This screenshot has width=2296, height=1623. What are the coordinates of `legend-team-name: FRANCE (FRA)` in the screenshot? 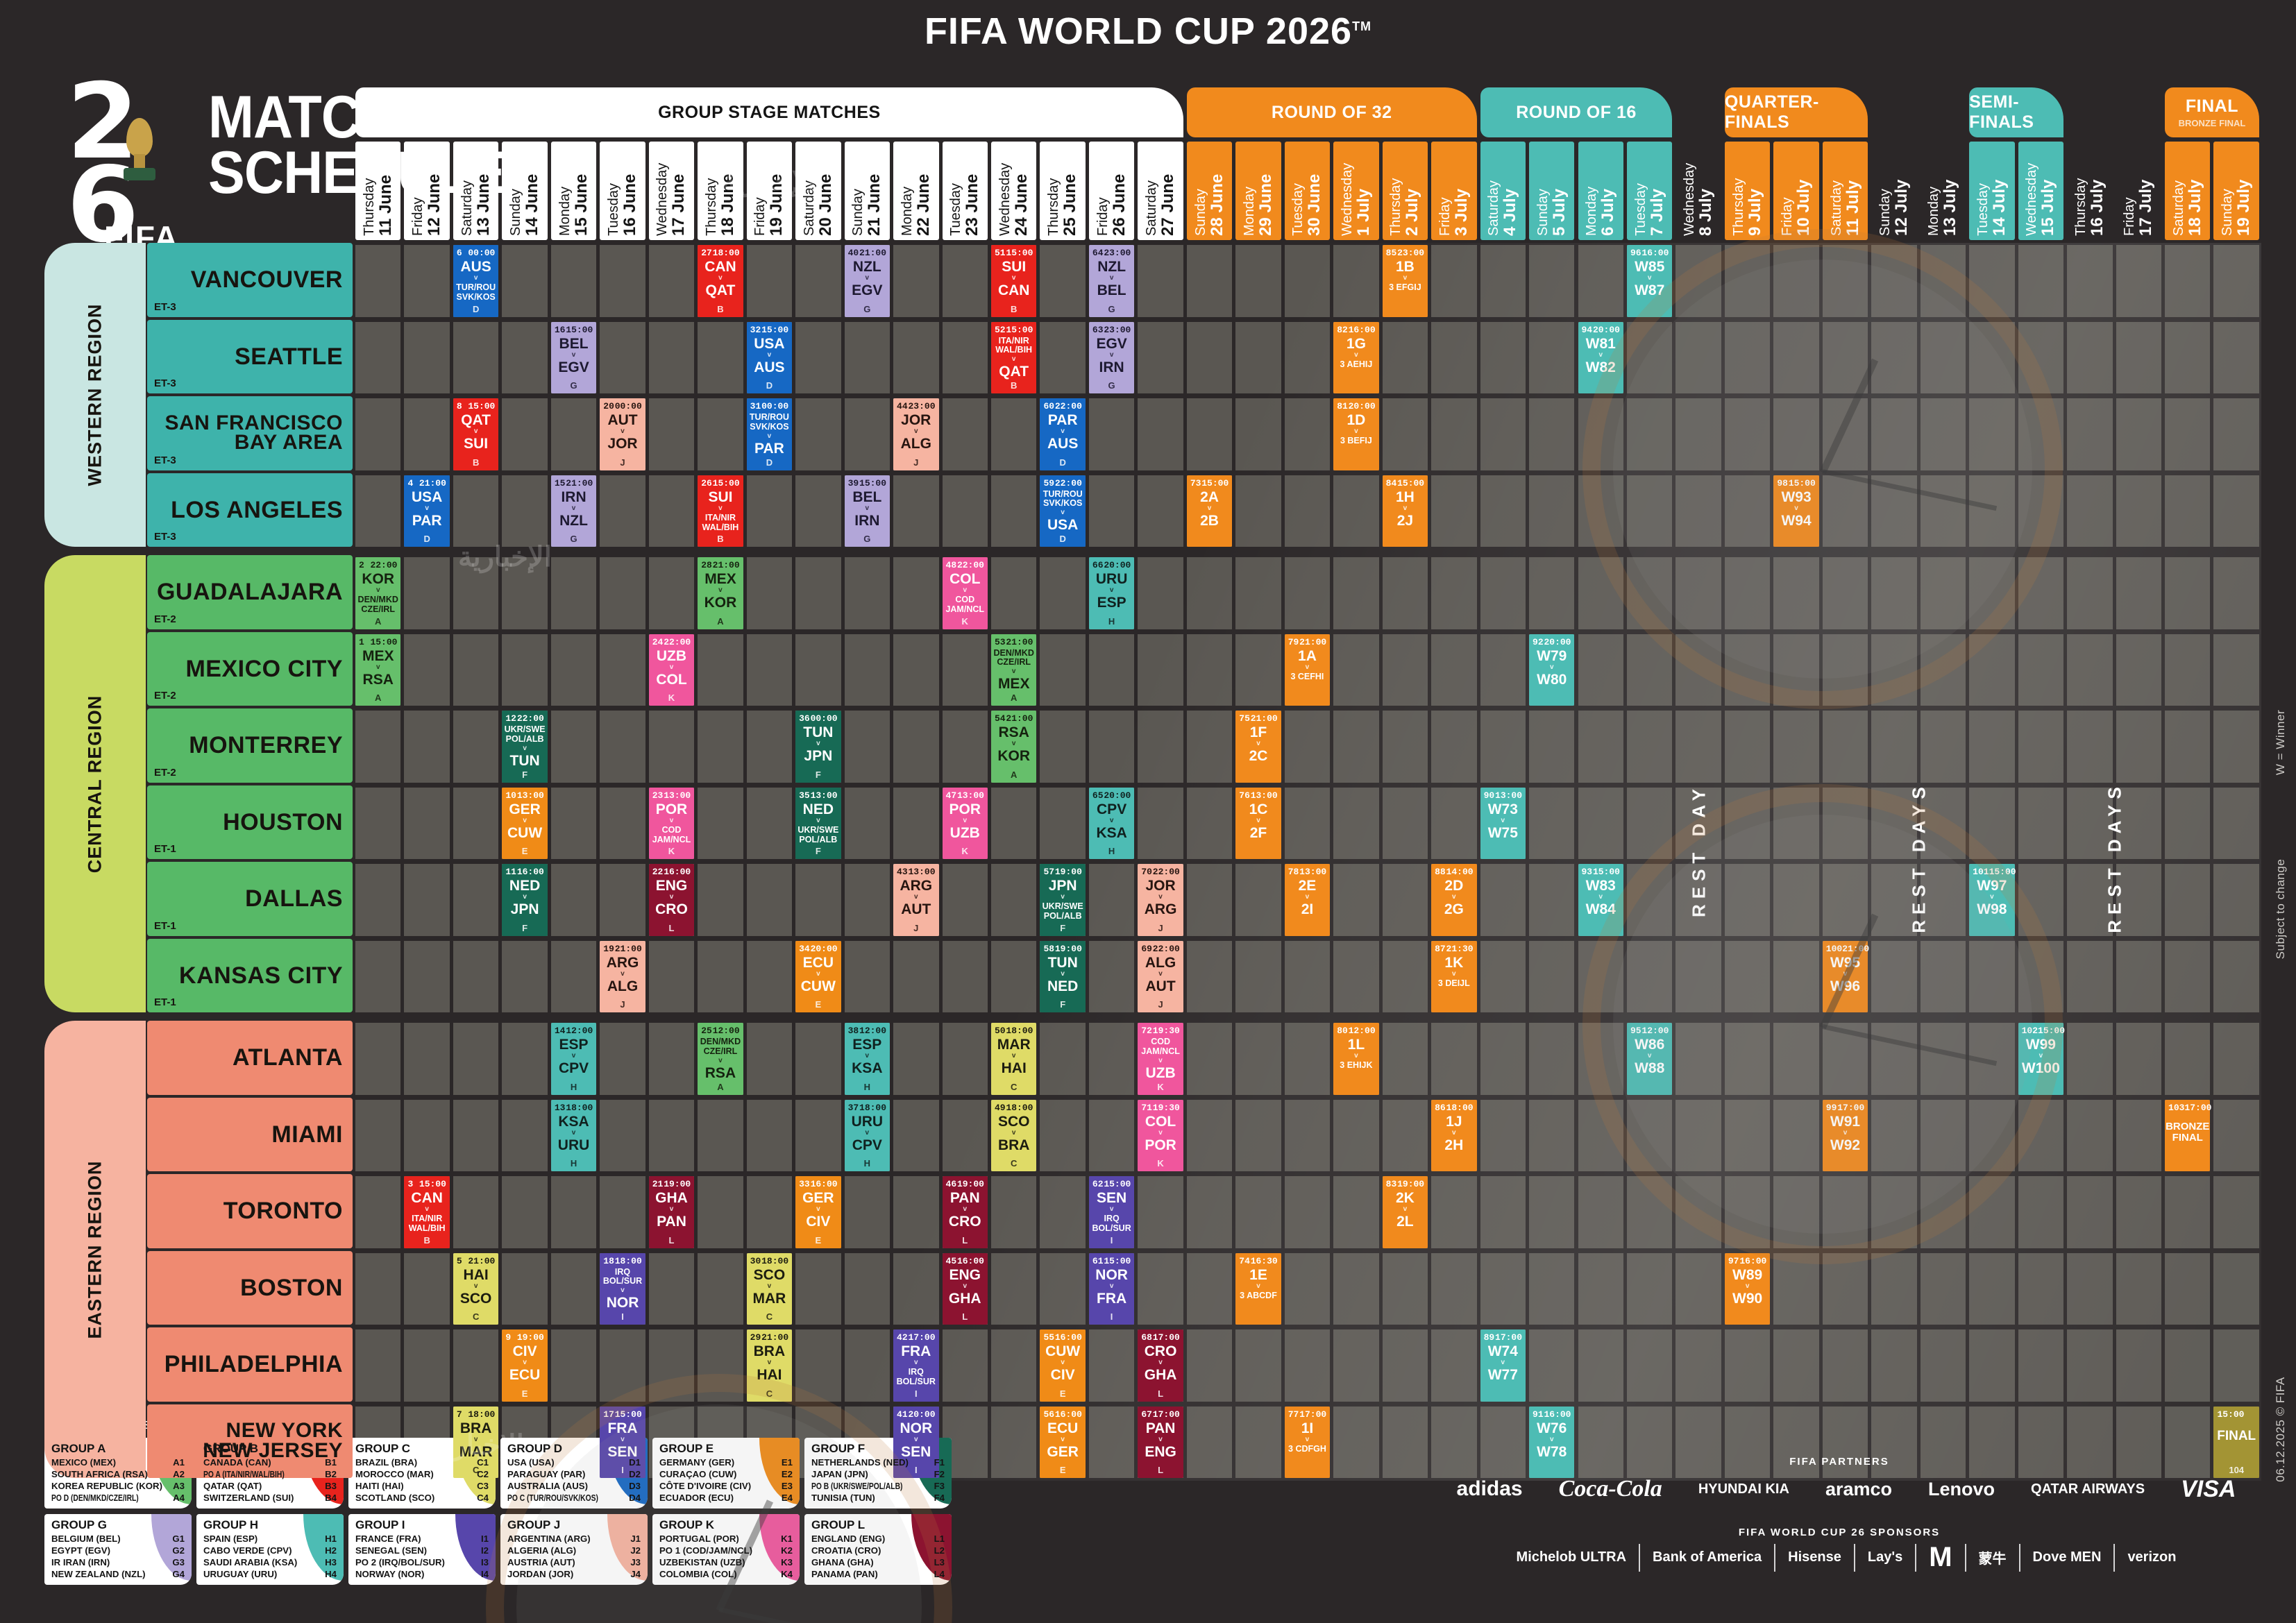 It's located at (388, 1538).